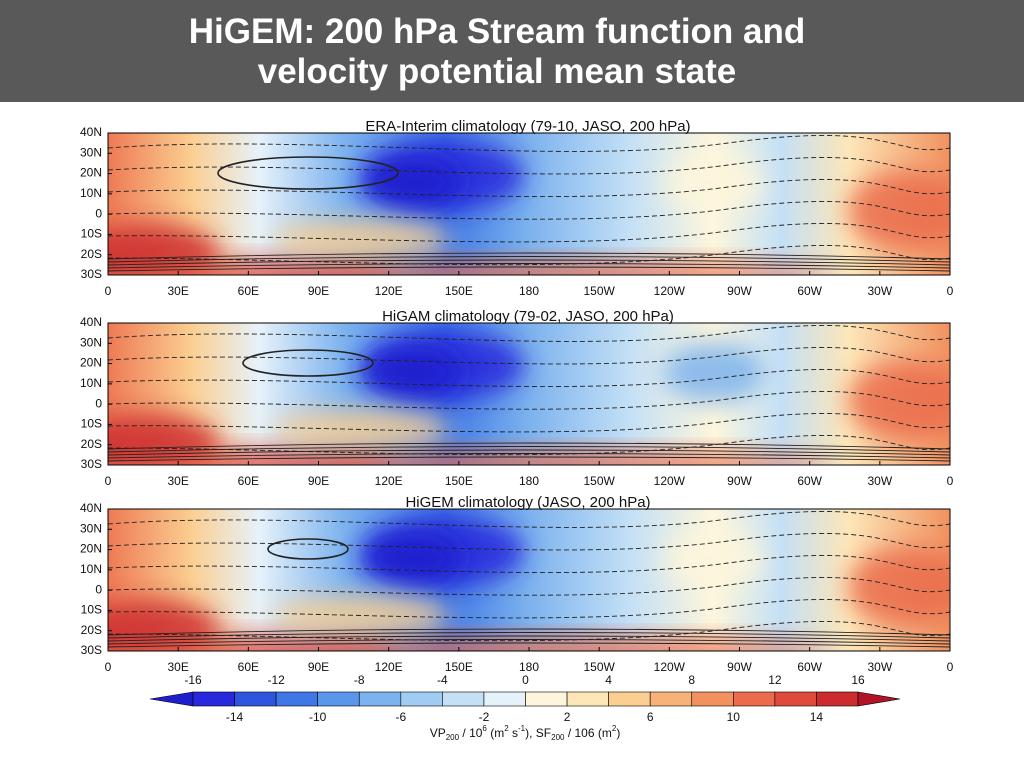 The image size is (1024, 768). What do you see at coordinates (599, 291) in the screenshot?
I see `x-tick-label: 150W` at bounding box center [599, 291].